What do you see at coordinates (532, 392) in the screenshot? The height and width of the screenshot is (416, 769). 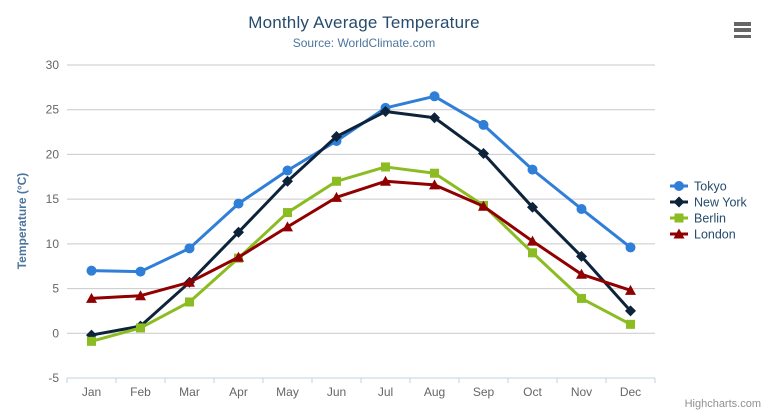 I see `x-axis-label: Oct` at bounding box center [532, 392].